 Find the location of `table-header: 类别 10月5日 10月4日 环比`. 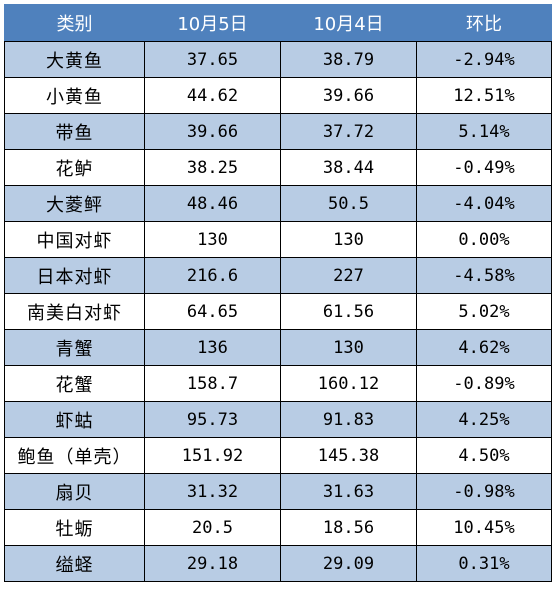

table-header: 类别 10月5日 10月4日 环比 is located at coordinates (278, 23).